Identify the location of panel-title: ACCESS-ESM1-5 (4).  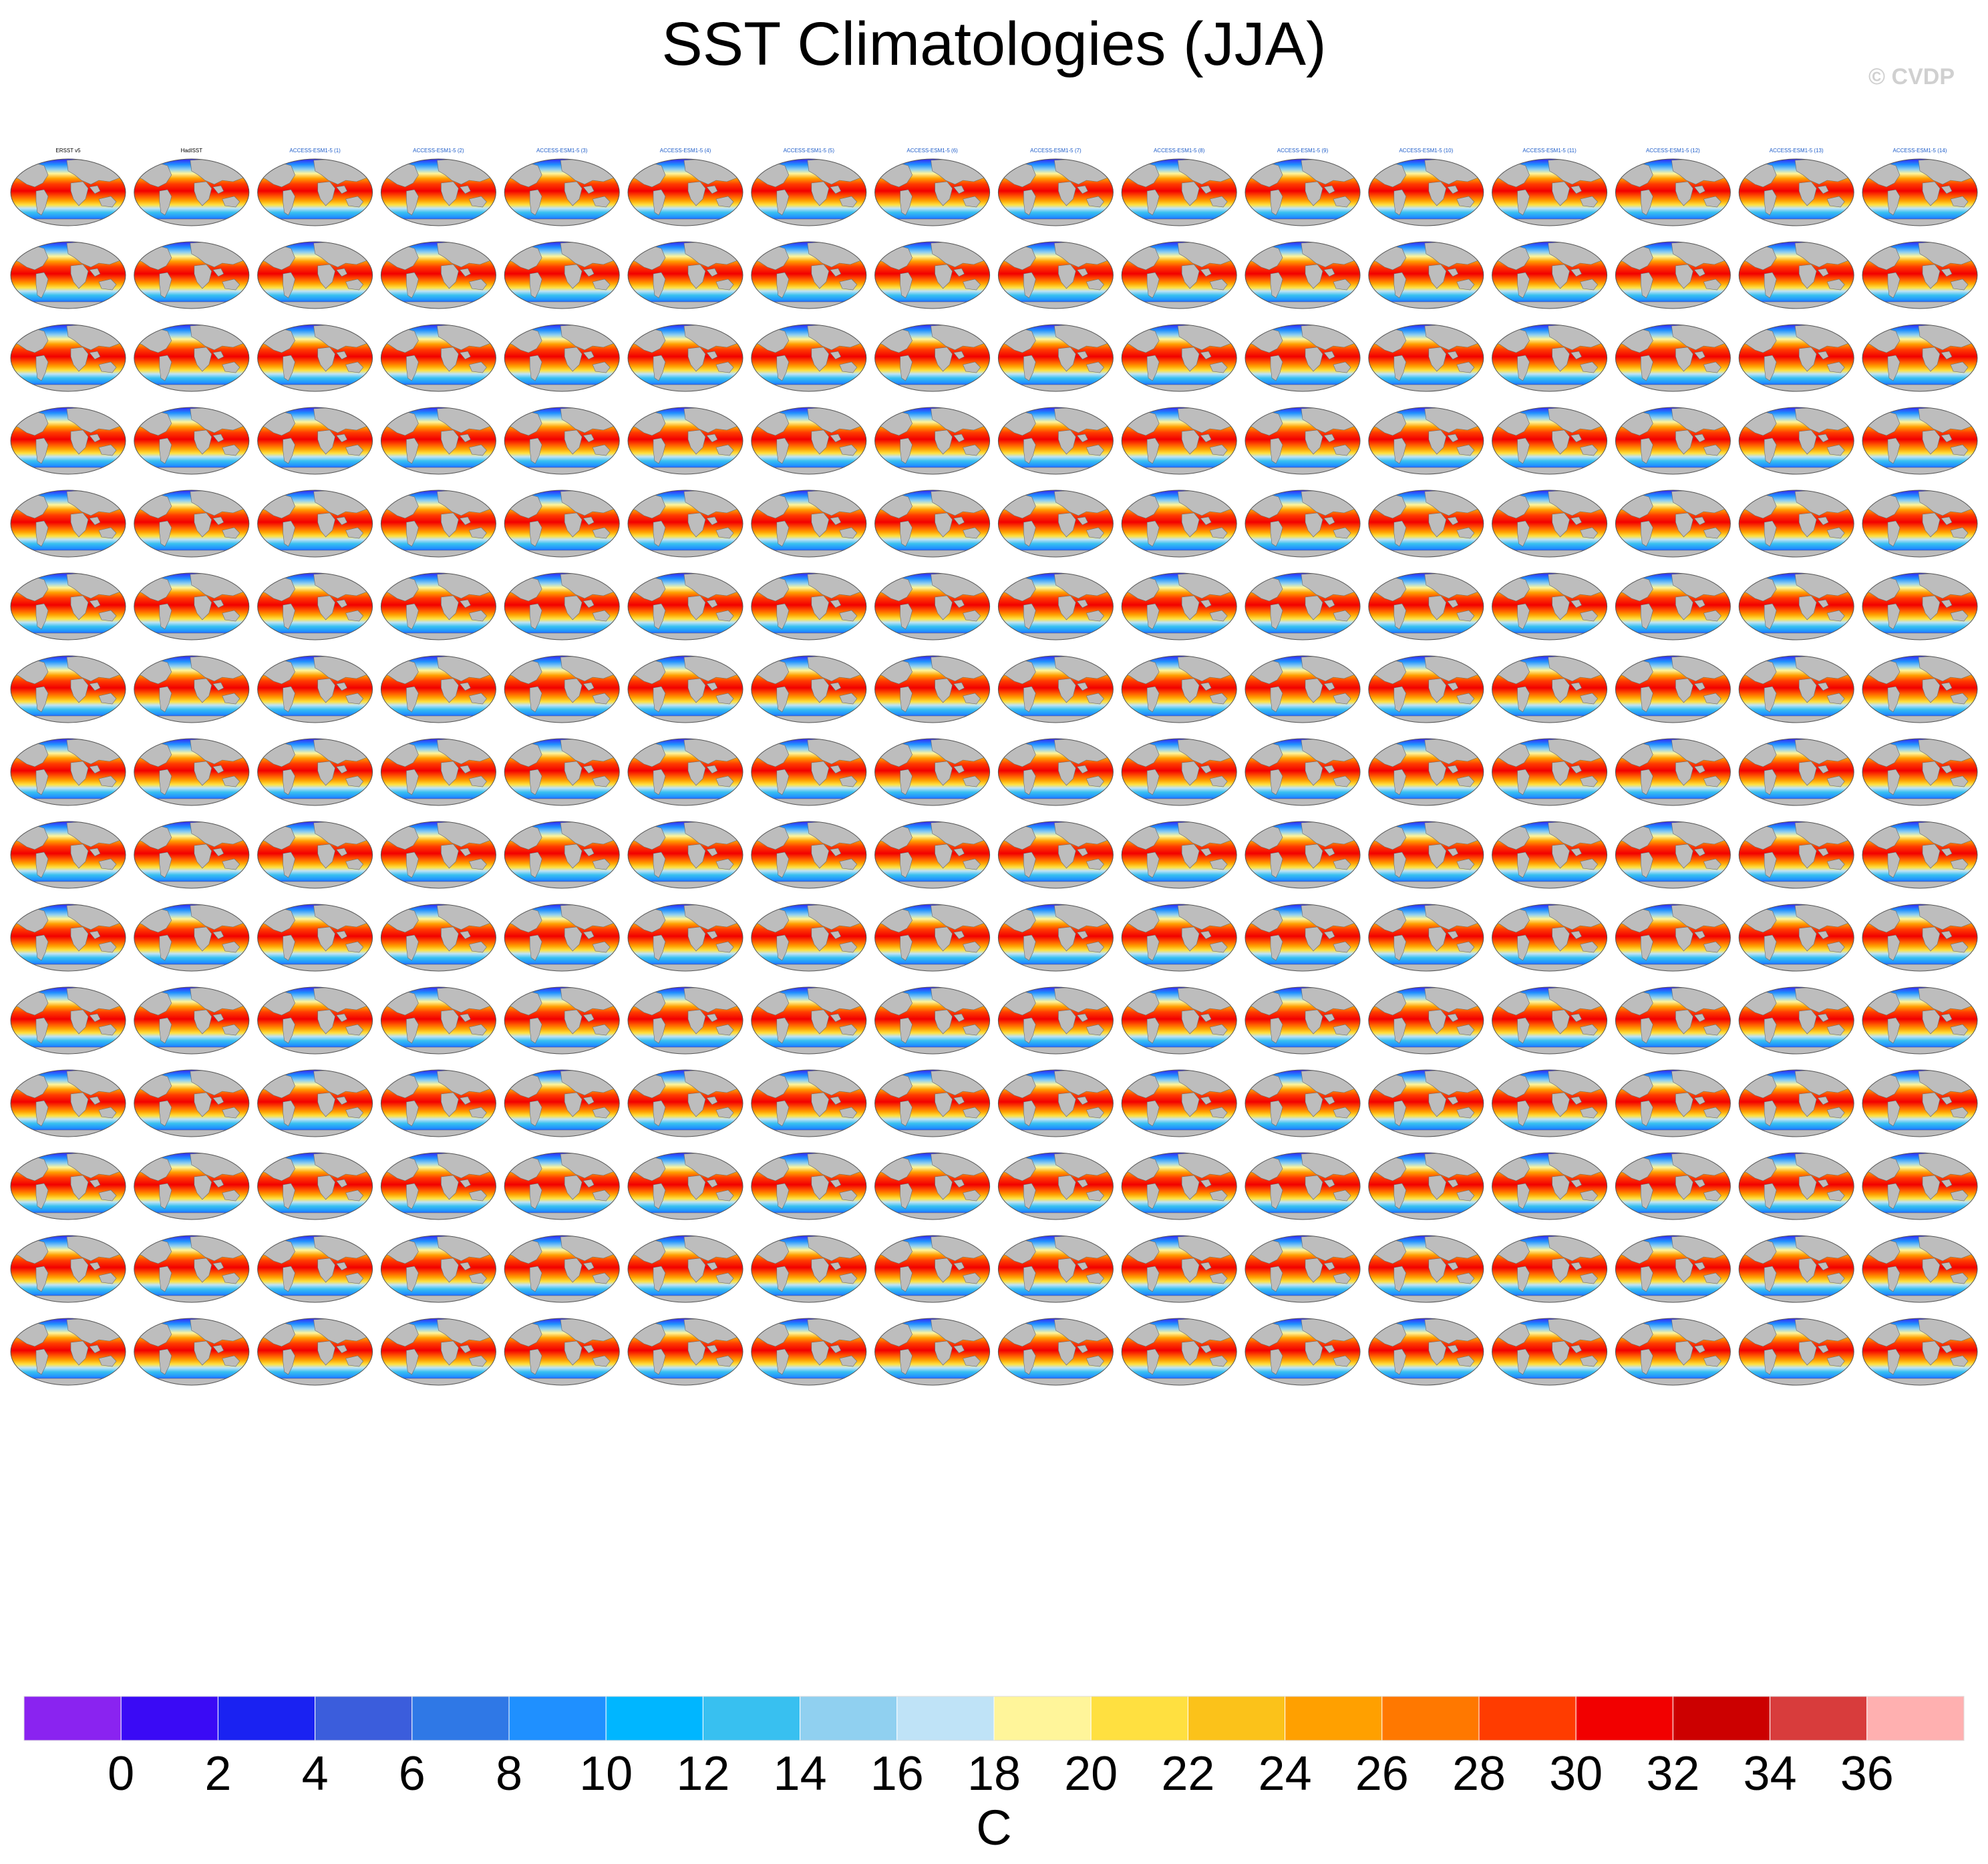
(685, 151).